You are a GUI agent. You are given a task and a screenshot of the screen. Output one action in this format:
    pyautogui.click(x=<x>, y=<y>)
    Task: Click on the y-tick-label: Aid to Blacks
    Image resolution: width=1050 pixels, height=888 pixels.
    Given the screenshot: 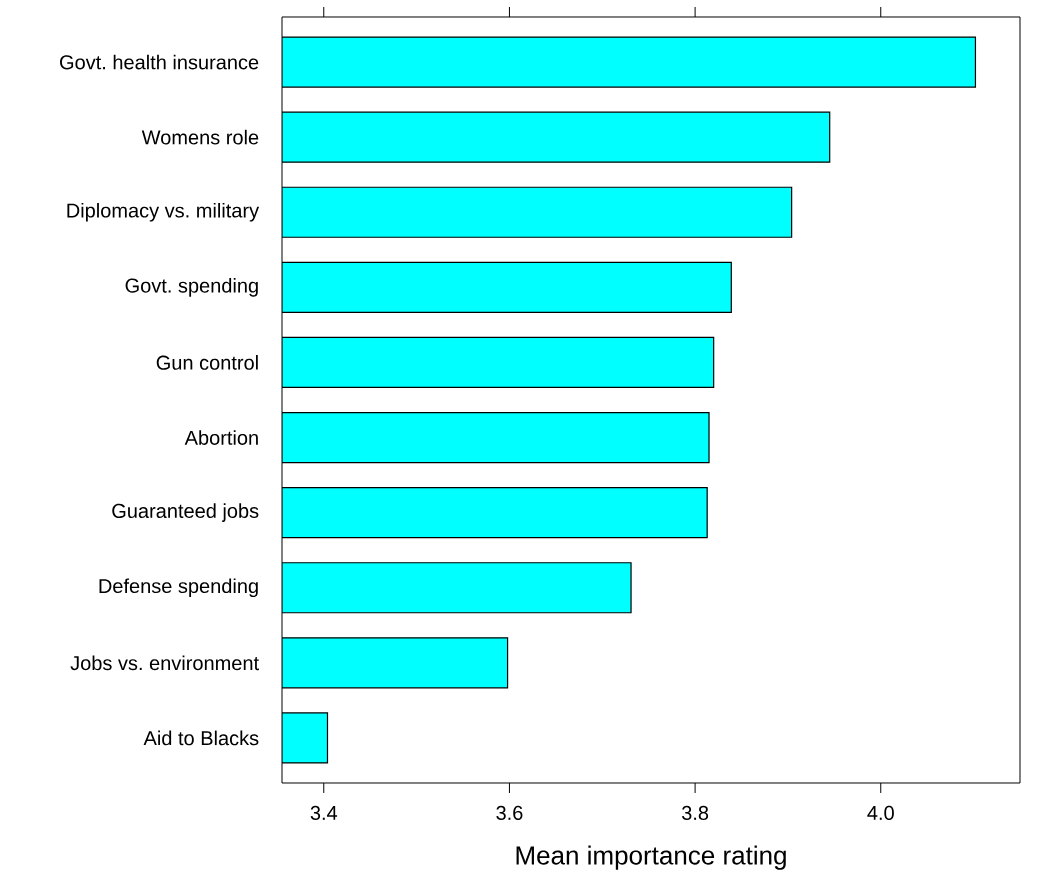 What is the action you would take?
    pyautogui.click(x=201, y=738)
    